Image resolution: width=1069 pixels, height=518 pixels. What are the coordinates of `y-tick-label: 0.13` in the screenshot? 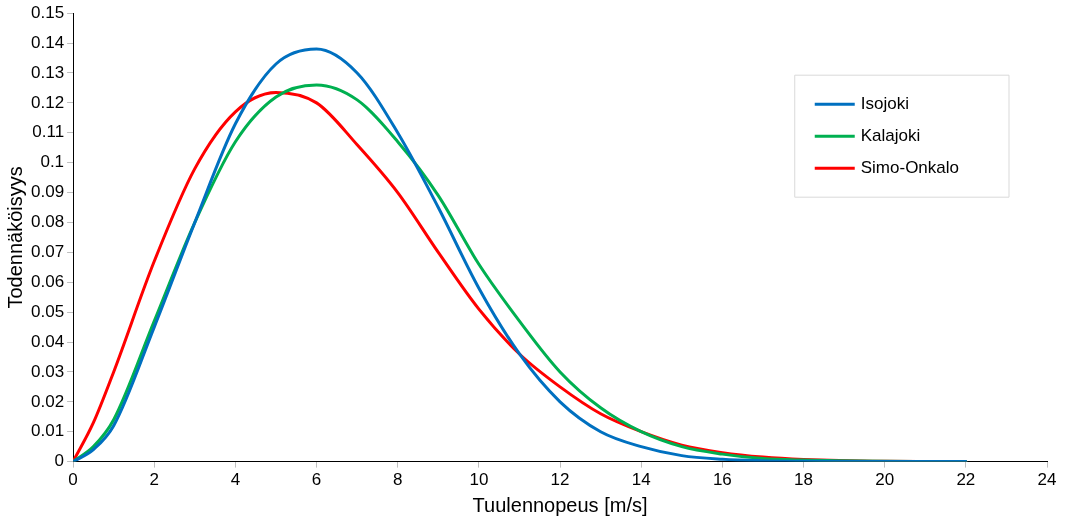 It's located at (47, 72).